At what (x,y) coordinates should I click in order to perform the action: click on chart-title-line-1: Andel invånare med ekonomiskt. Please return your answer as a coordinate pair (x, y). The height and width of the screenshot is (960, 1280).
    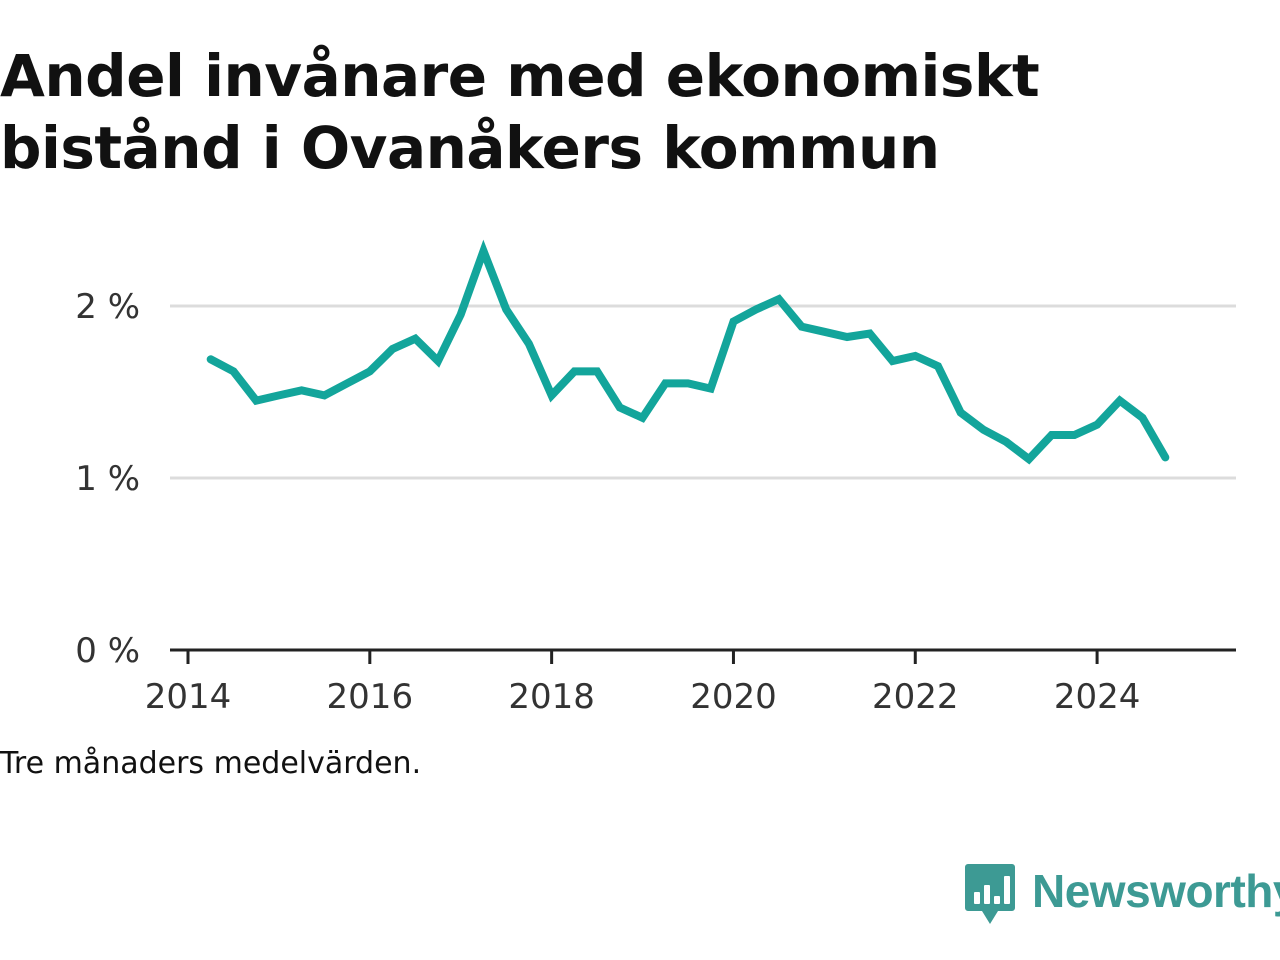
    Looking at the image, I should click on (520, 76).